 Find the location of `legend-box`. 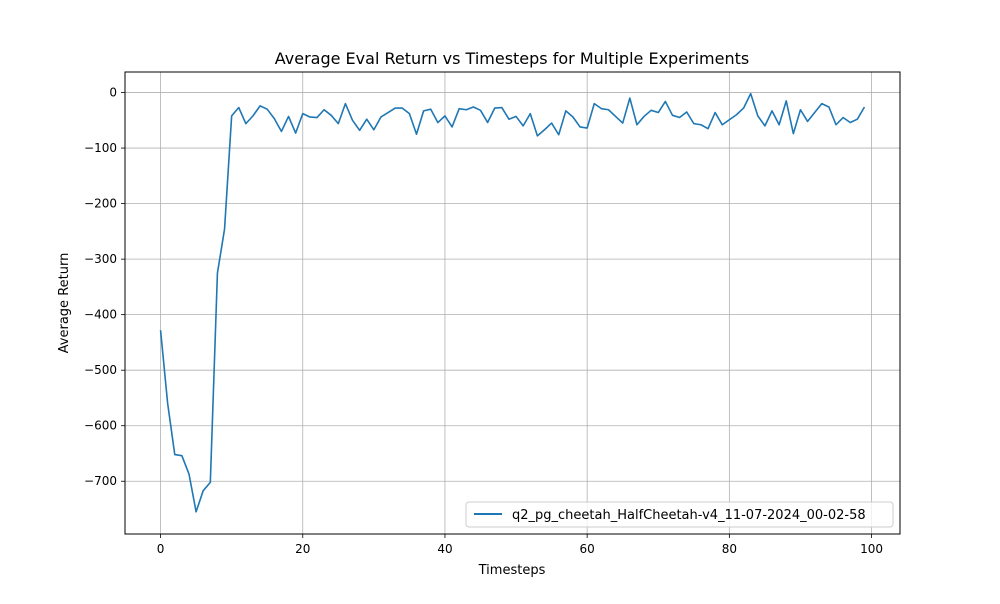

legend-box is located at coordinates (679, 514).